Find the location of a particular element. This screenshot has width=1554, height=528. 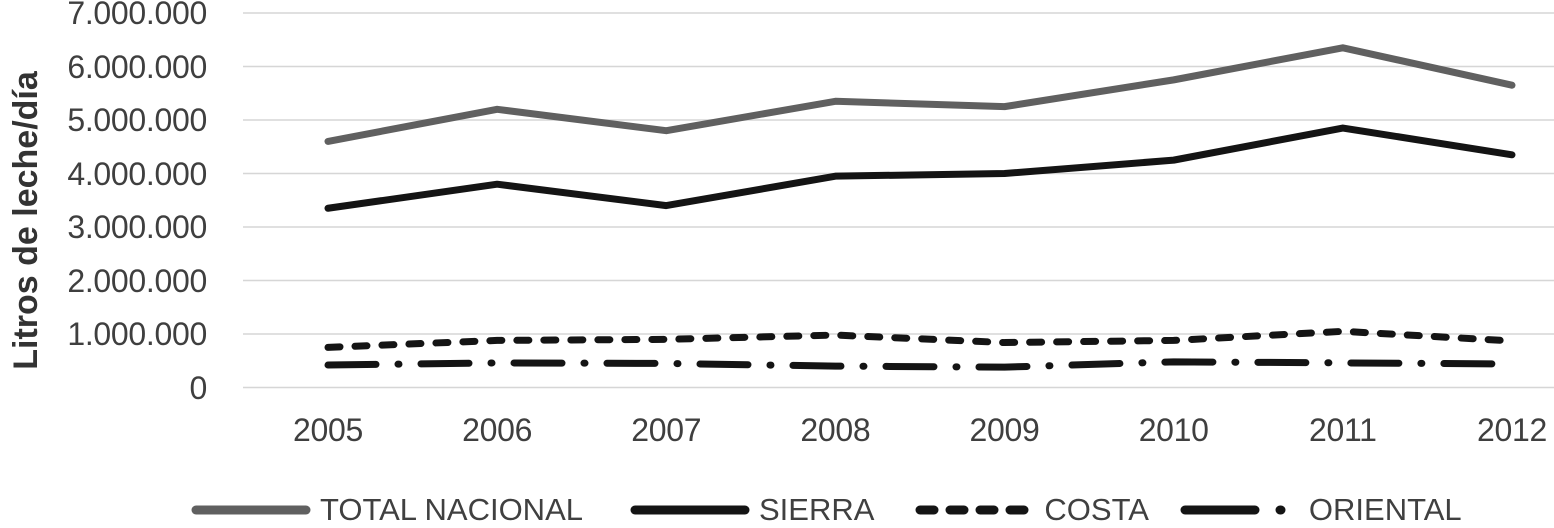

legend-marker-sierra is located at coordinates (690, 510).